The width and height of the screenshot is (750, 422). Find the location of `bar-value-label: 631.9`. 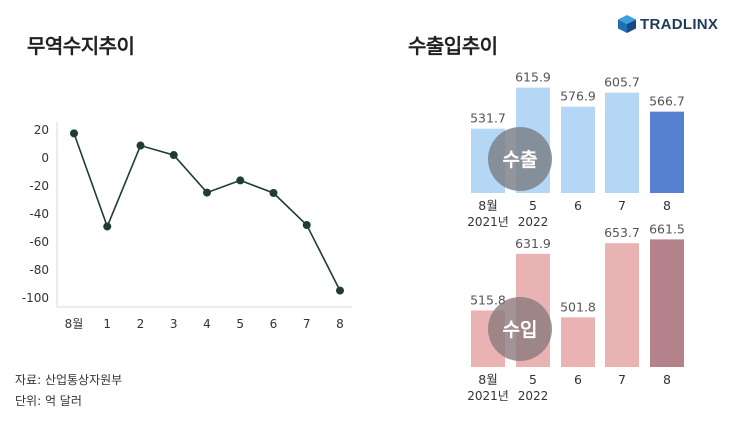

bar-value-label: 631.9 is located at coordinates (533, 243).